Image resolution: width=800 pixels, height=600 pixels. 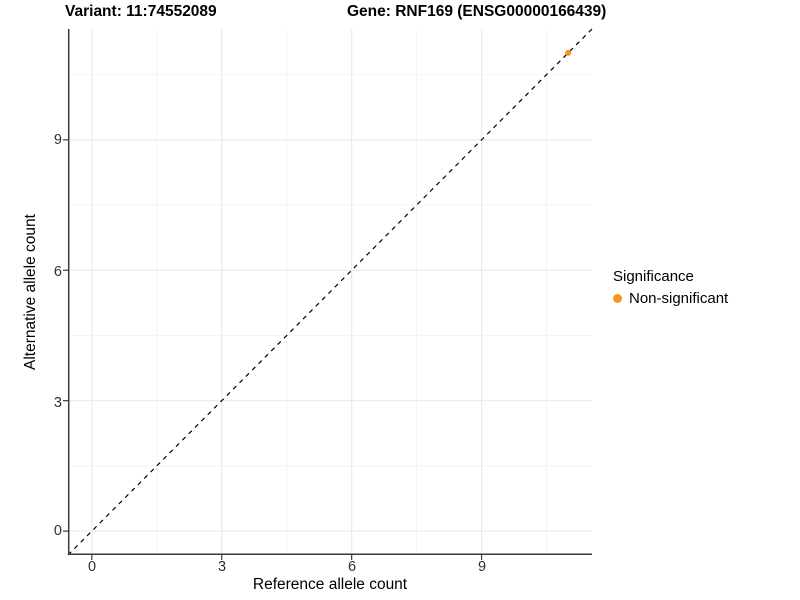 I want to click on plot-title-variant: Variant: 11:74552089, so click(x=141, y=11).